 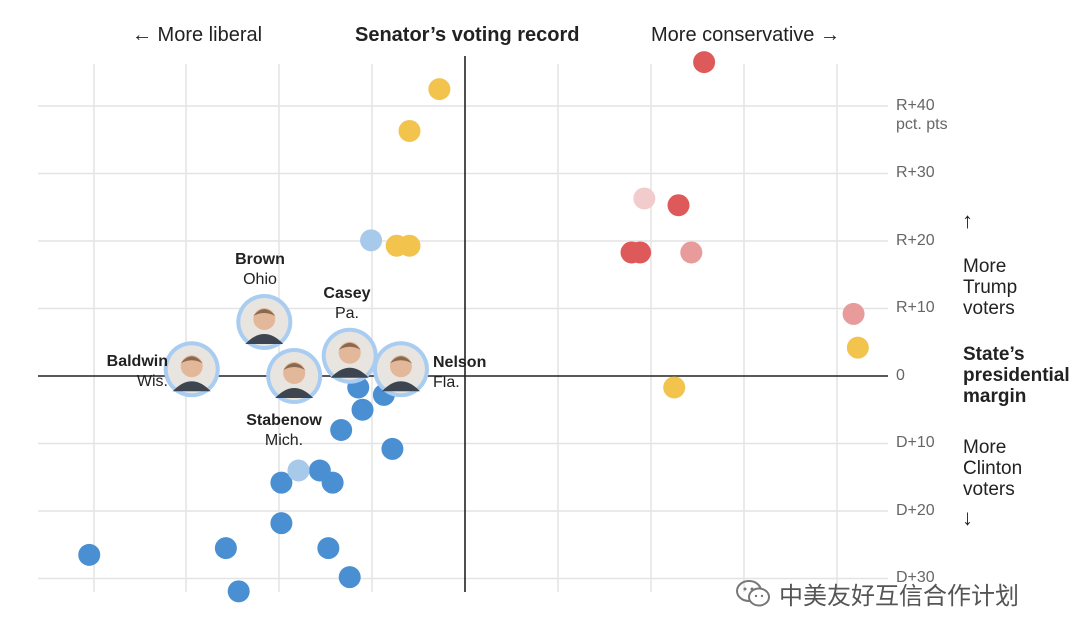 I want to click on photo-layer, so click(x=296, y=349).